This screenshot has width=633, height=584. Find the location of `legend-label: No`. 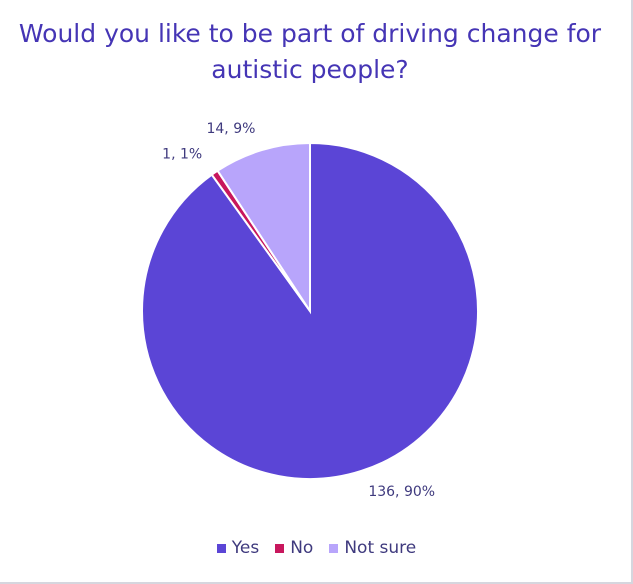

legend-label: No is located at coordinates (302, 548).